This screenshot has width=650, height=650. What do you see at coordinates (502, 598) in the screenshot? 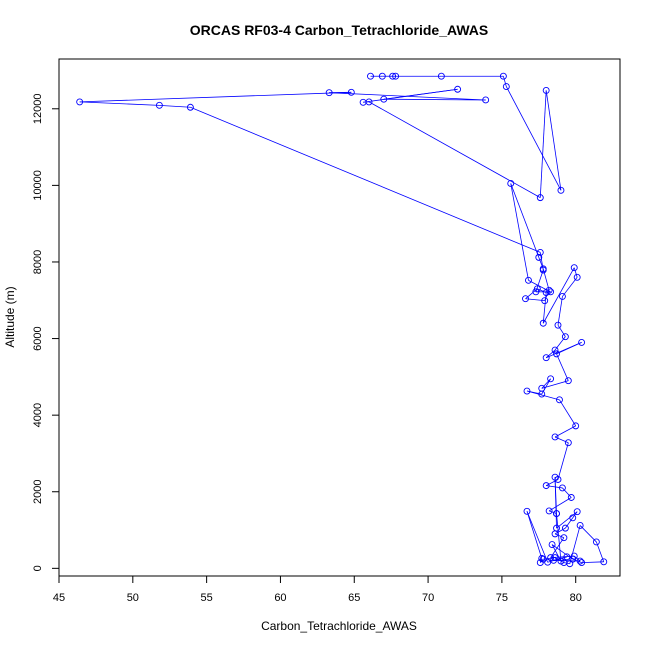
I see `x-tick-label: 75` at bounding box center [502, 598].